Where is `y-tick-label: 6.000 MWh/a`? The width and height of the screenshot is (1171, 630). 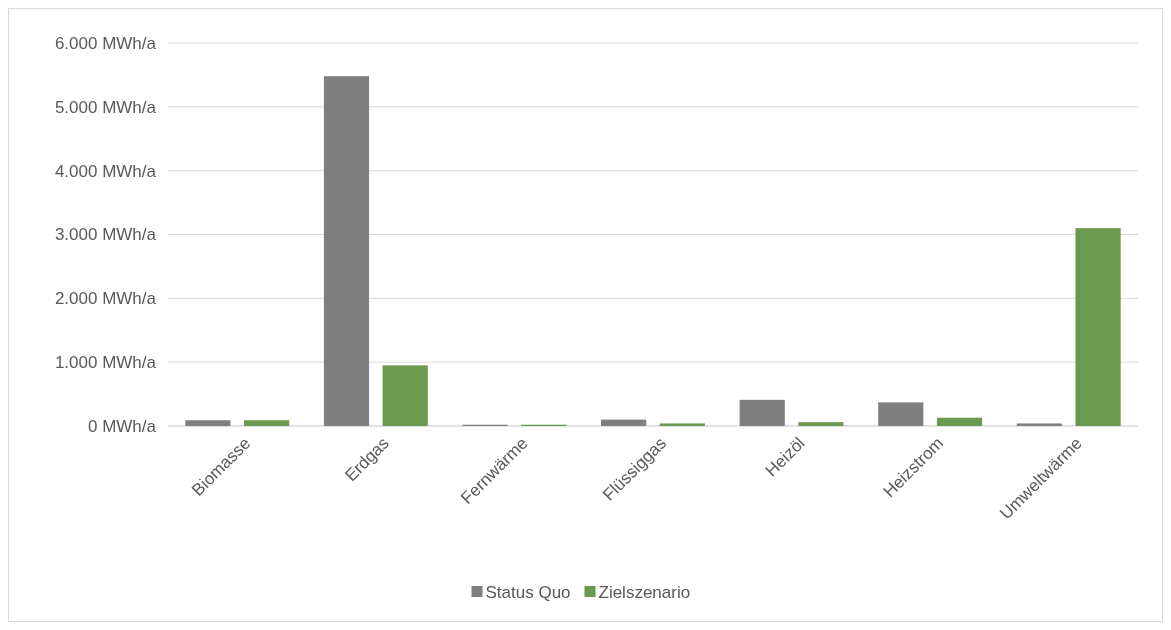 y-tick-label: 6.000 MWh/a is located at coordinates (105, 43).